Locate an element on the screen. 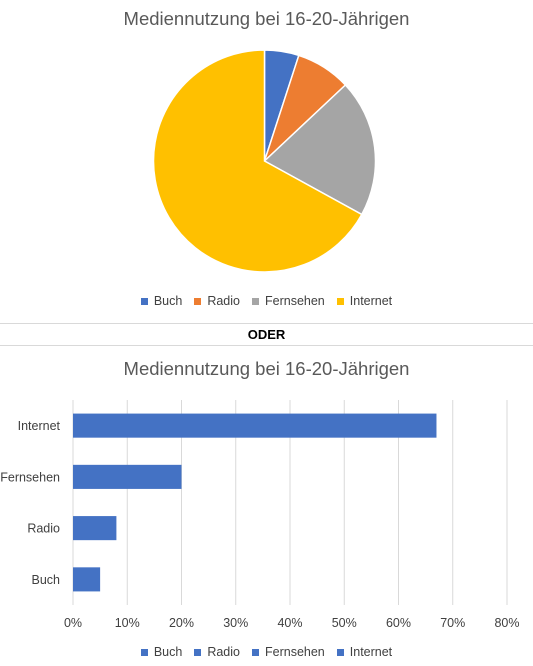  bar-legend-item-buch: Buch is located at coordinates (161, 652).